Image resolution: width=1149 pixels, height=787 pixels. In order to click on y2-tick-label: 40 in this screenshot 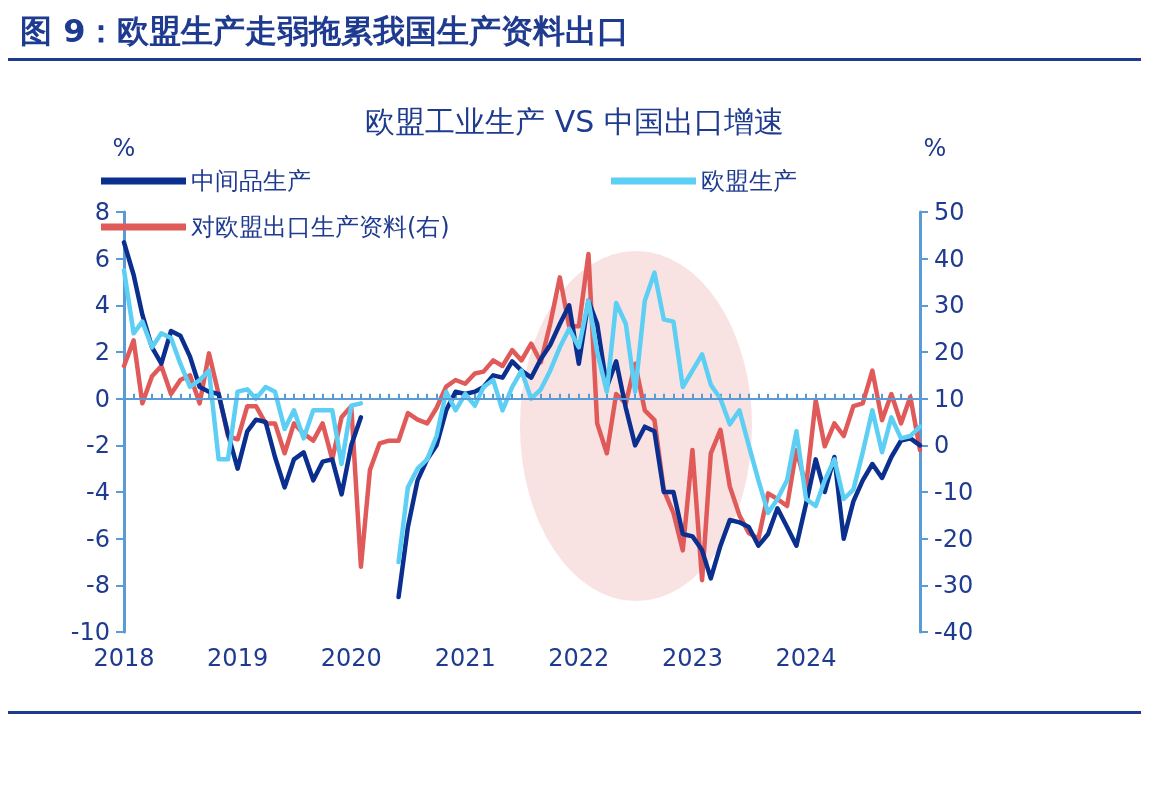, I will do `click(949, 258)`.